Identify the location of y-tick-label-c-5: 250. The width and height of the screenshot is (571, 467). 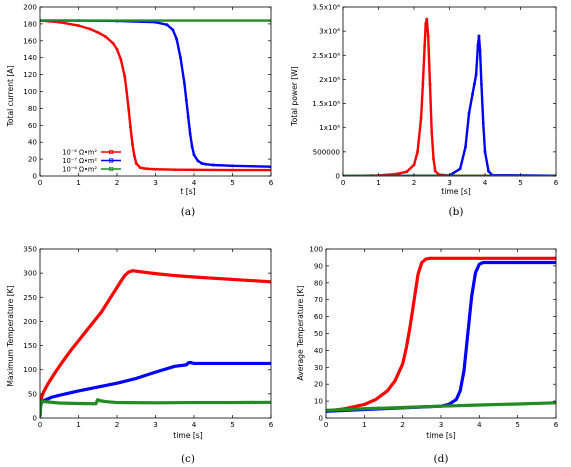
(30, 297).